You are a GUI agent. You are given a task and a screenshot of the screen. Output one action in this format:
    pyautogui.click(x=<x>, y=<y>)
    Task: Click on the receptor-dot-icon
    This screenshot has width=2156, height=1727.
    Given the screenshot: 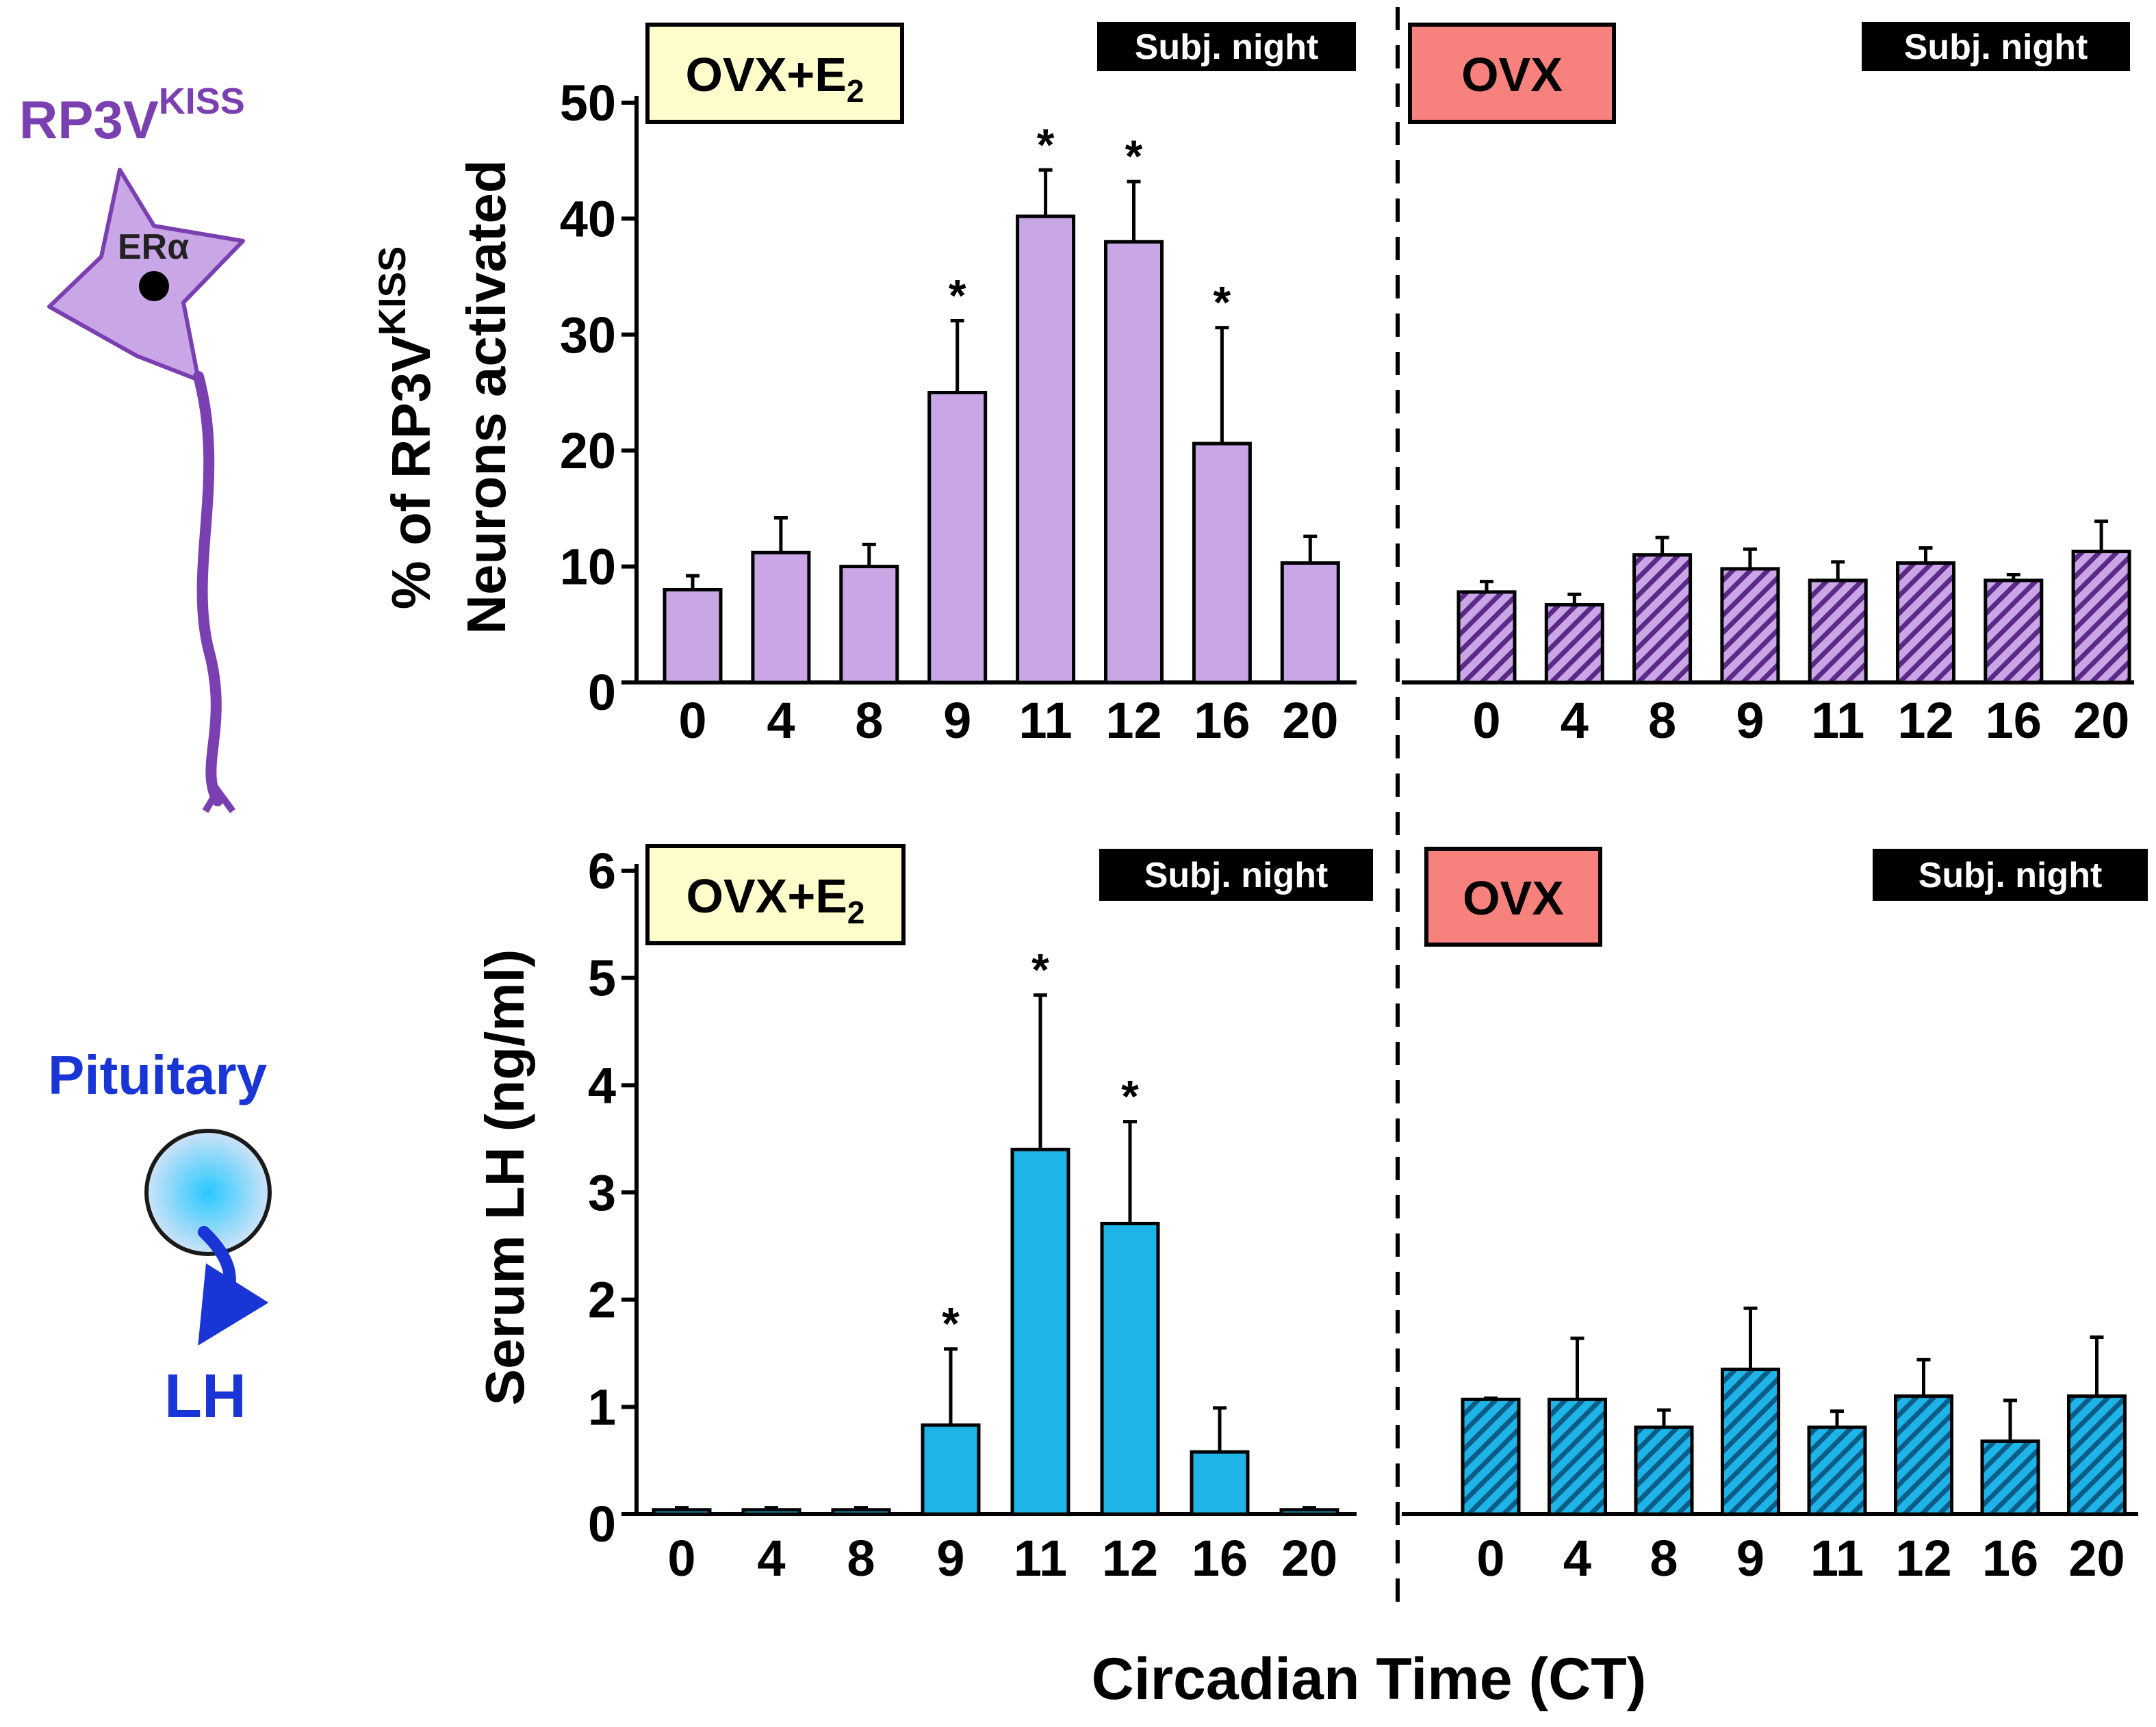 What is the action you would take?
    pyautogui.click(x=154, y=286)
    